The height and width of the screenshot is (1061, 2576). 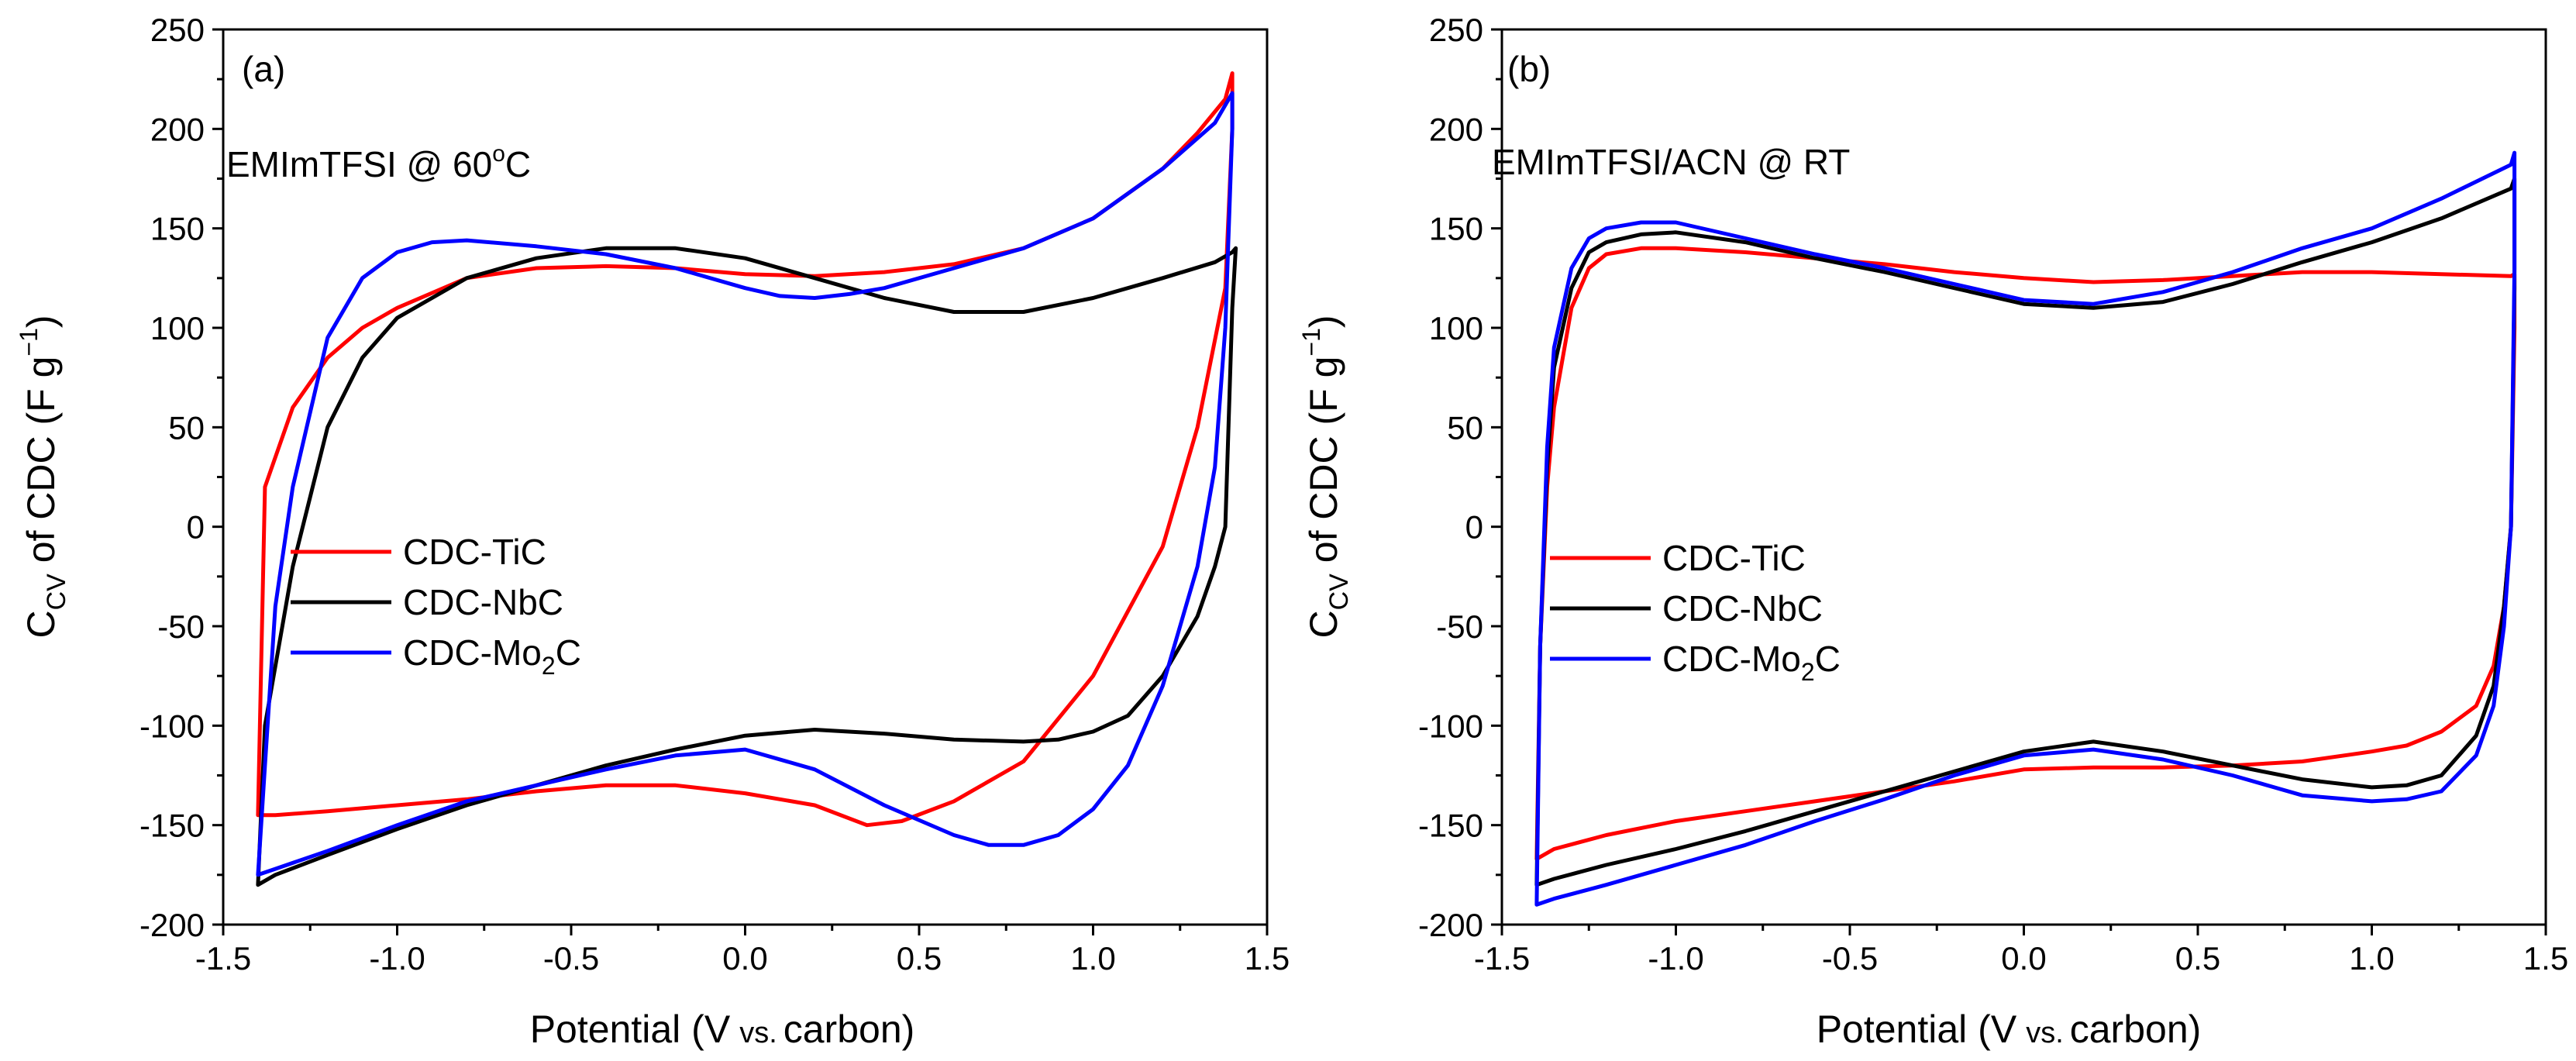 I want to click on panel-a-xtick-label: -1.5, so click(x=223, y=958).